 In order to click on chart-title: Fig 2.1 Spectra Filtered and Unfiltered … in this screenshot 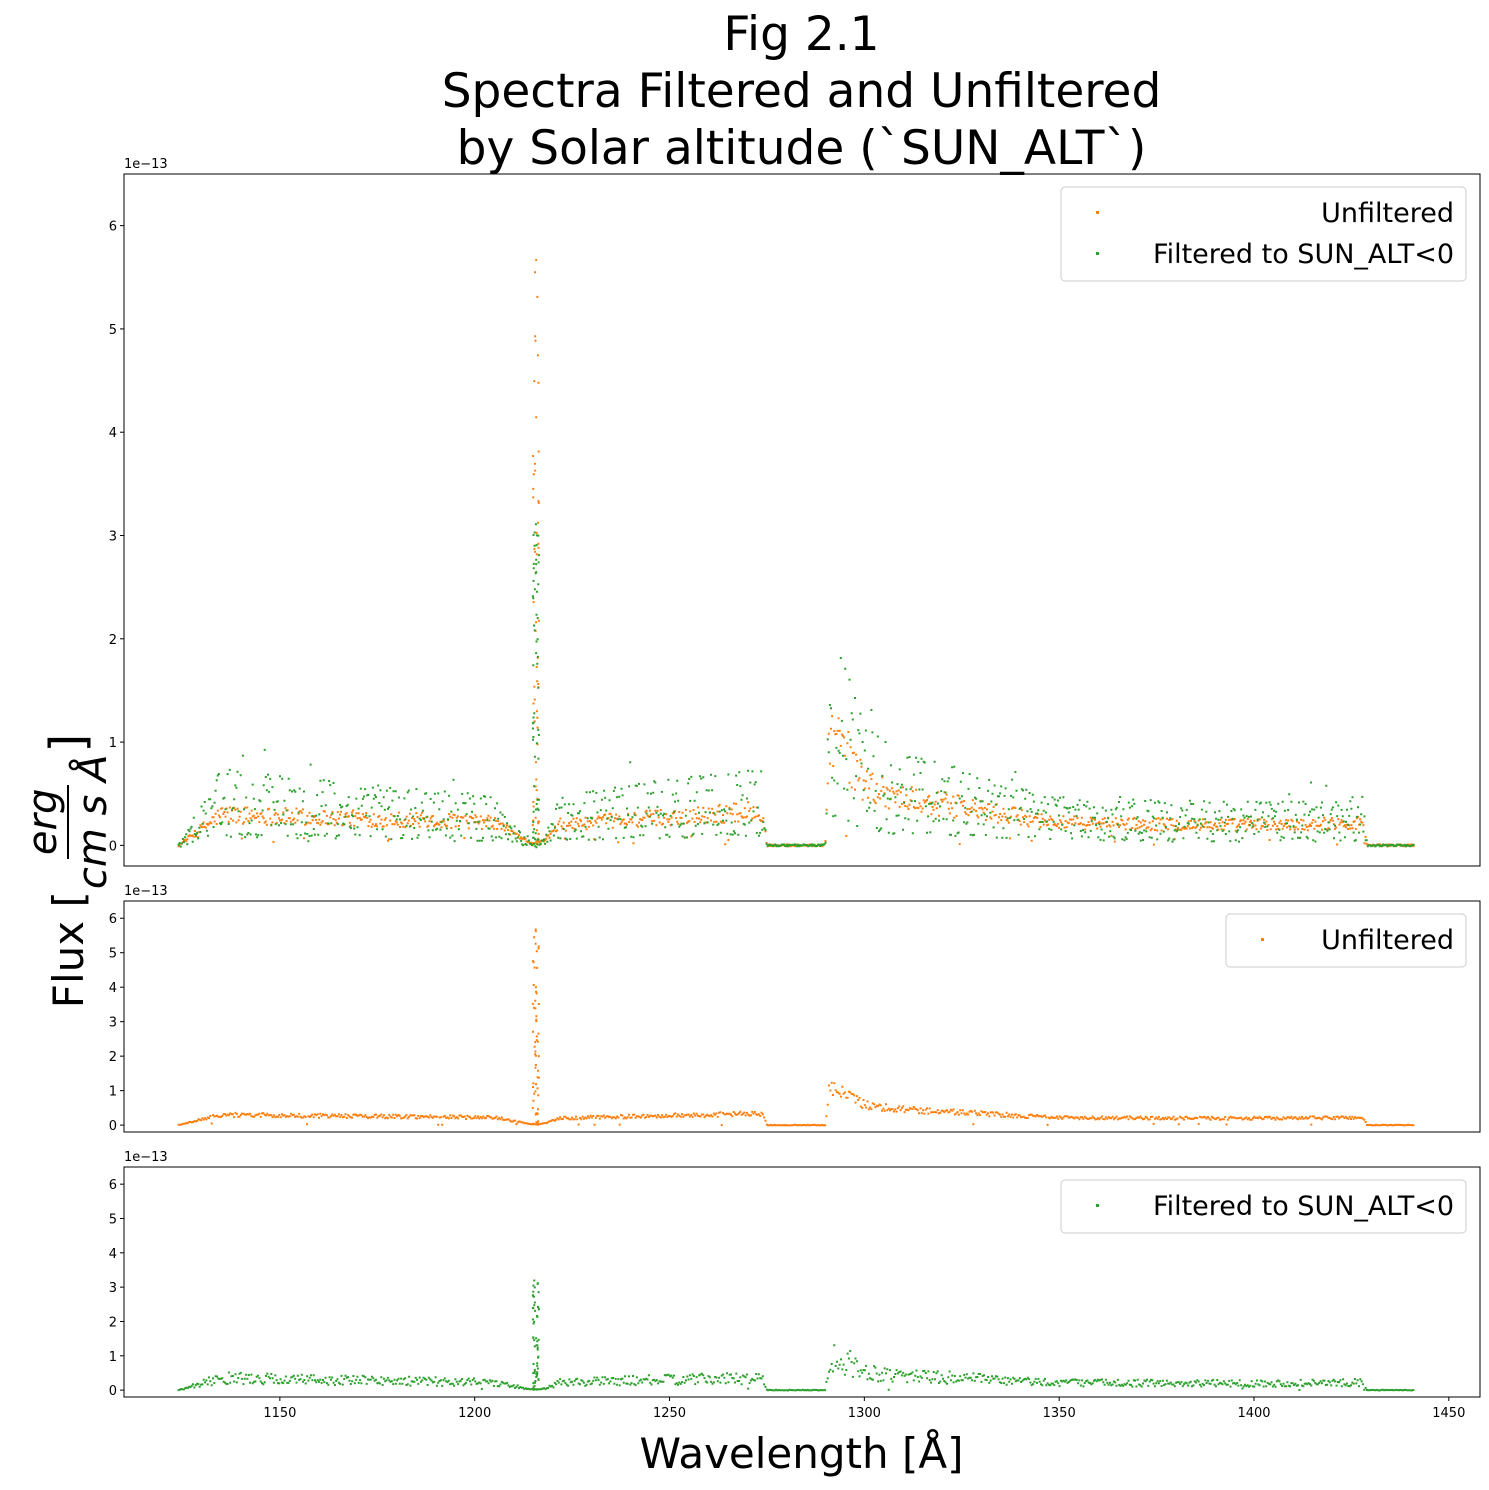, I will do `click(744, 91)`.